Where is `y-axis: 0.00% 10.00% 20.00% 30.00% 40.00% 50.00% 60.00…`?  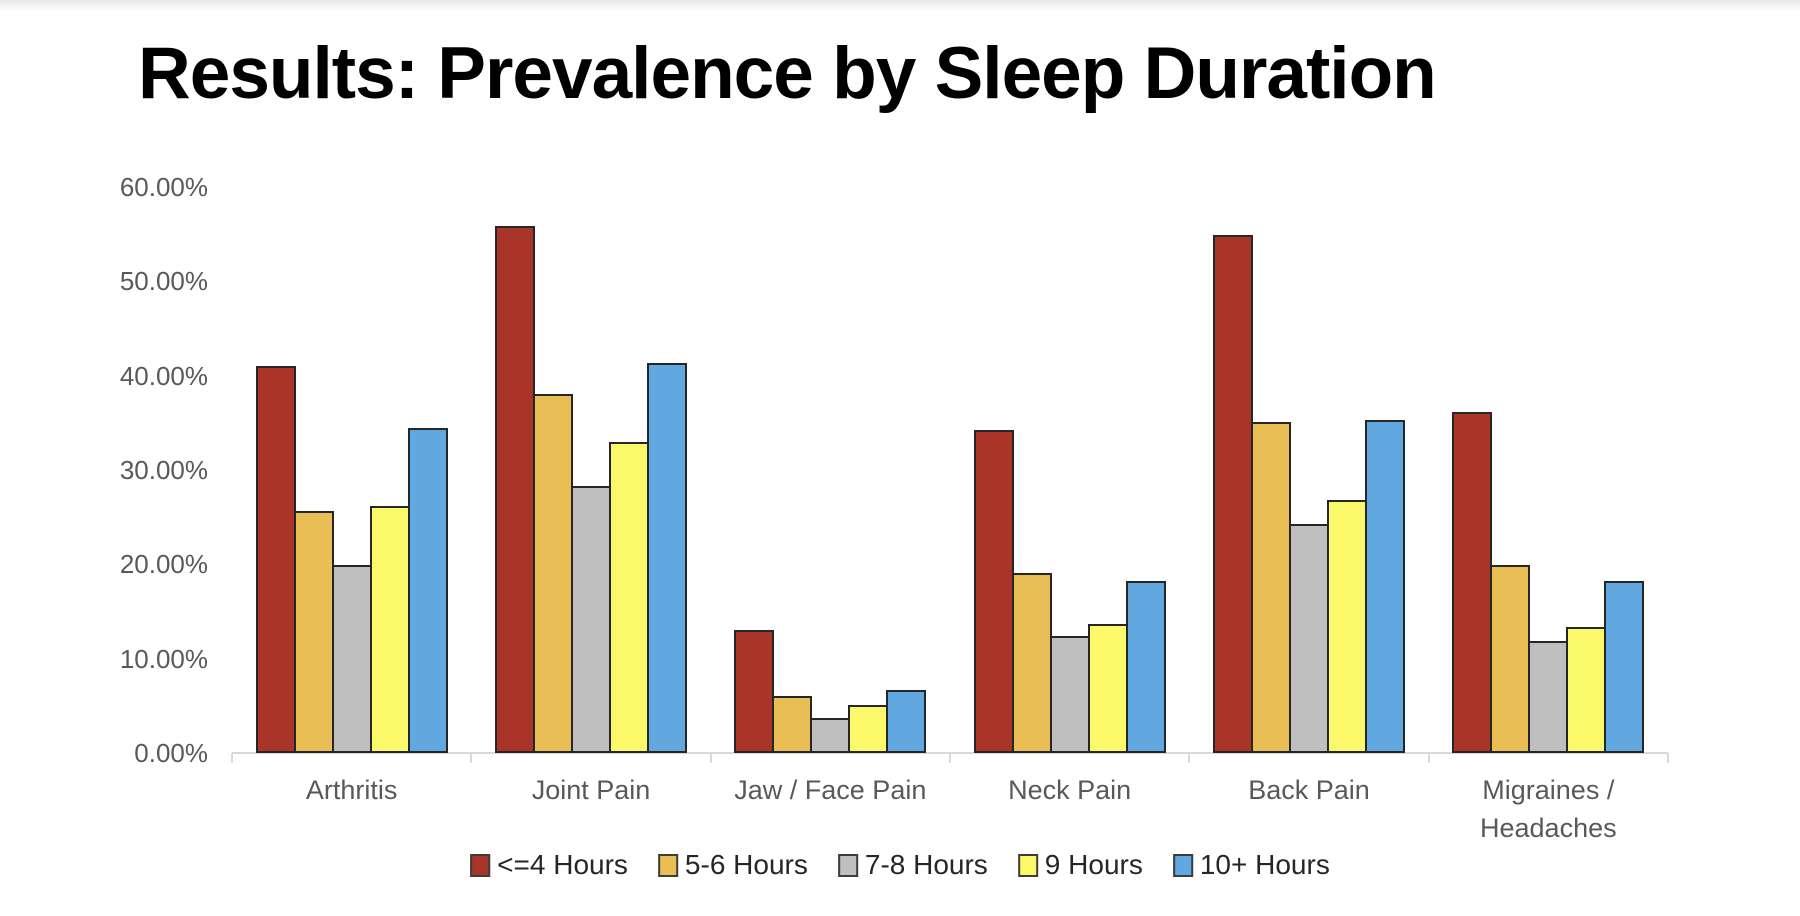 y-axis: 0.00% 10.00% 20.00% 30.00% 40.00% 50.00% 60.00… is located at coordinates (104, 458).